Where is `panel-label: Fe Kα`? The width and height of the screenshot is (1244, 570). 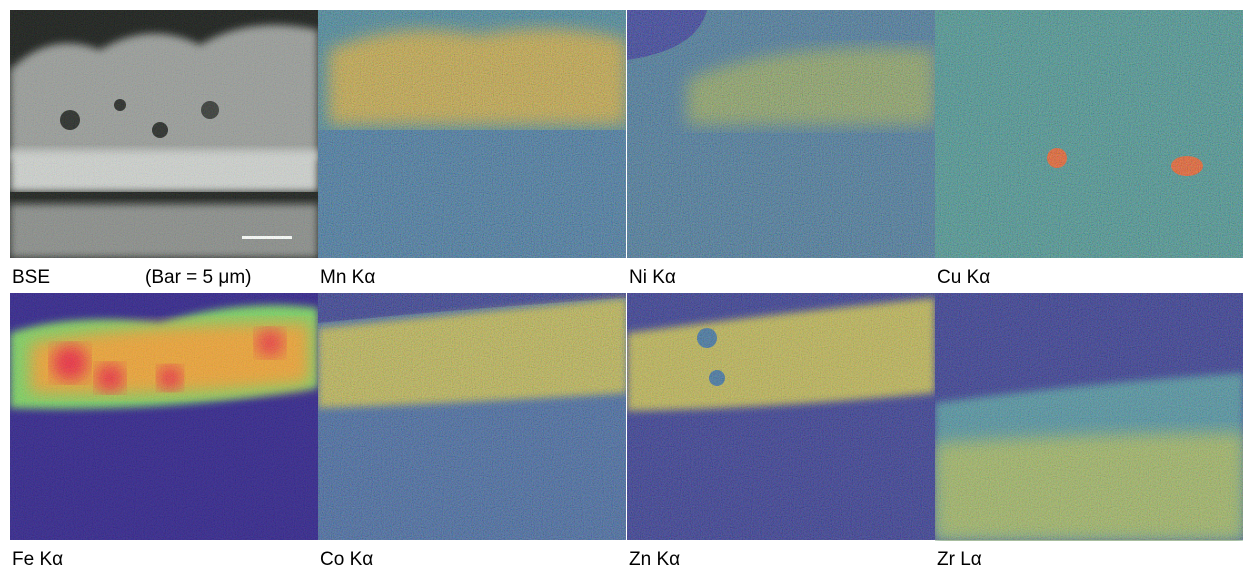 panel-label: Fe Kα is located at coordinates (37, 559).